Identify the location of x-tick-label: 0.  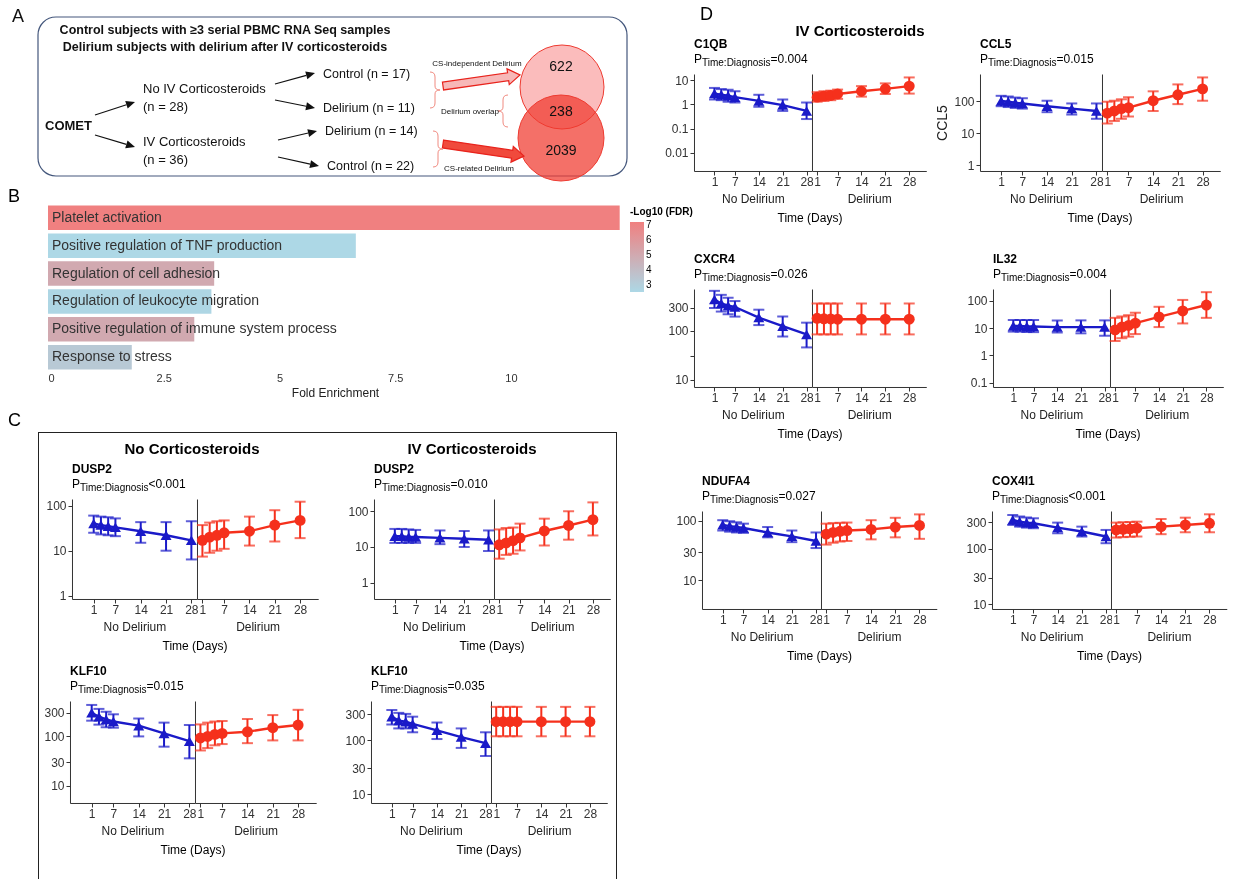
(51, 377).